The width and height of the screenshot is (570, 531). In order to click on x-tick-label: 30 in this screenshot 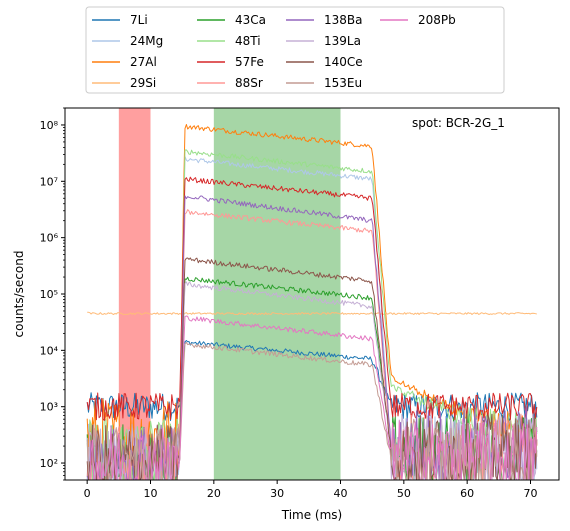, I will do `click(277, 493)`.